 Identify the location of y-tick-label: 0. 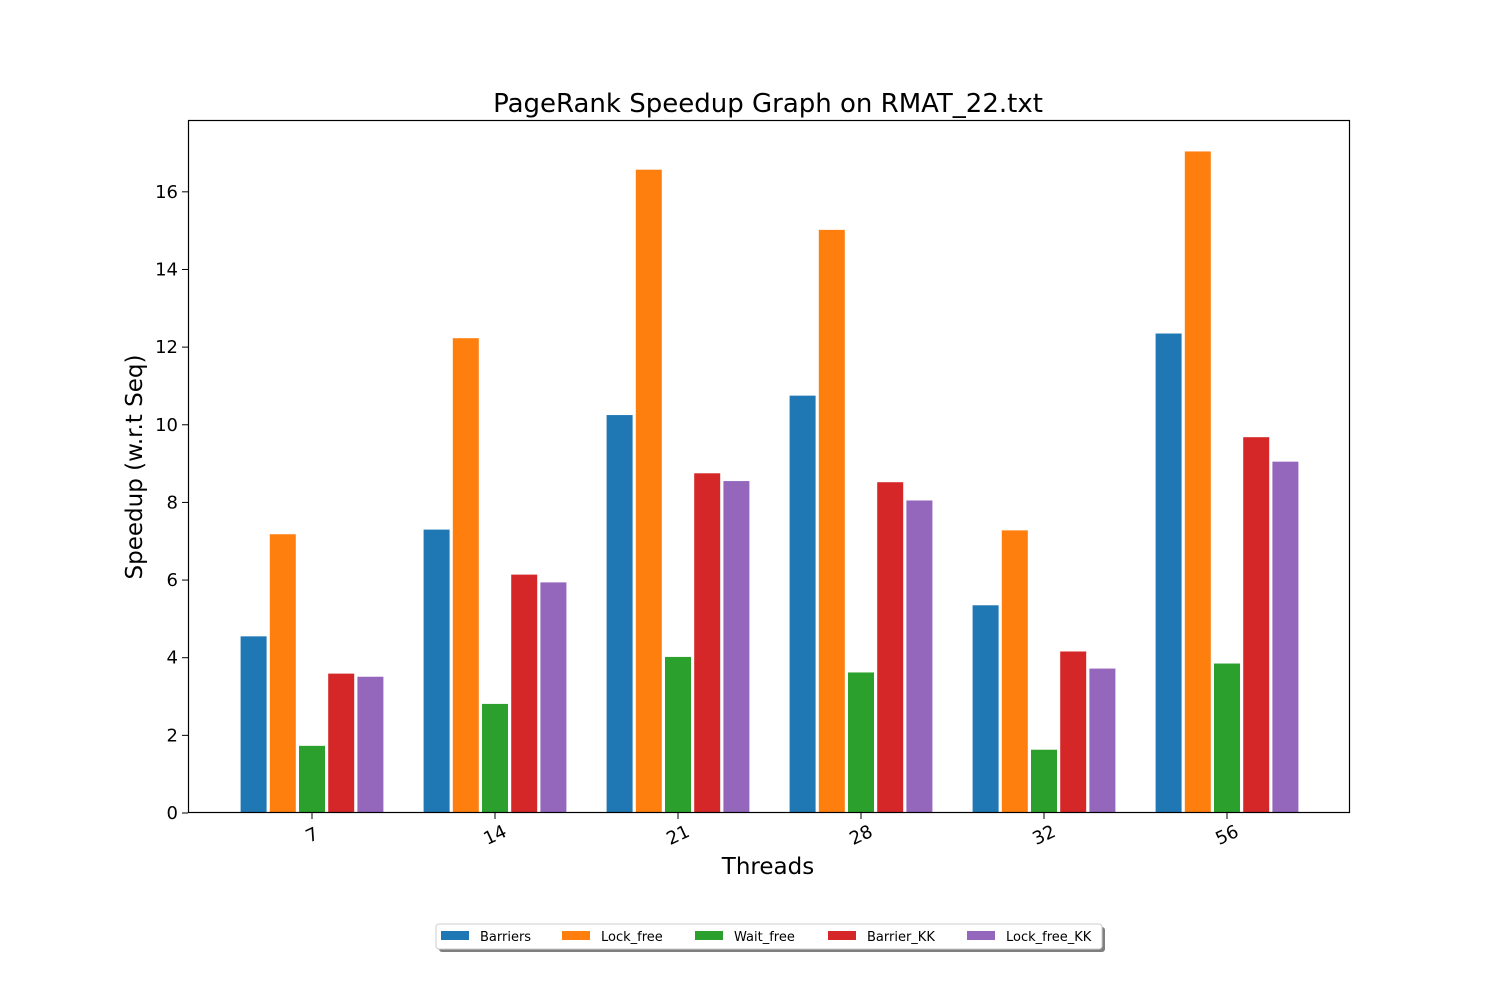
(172, 813).